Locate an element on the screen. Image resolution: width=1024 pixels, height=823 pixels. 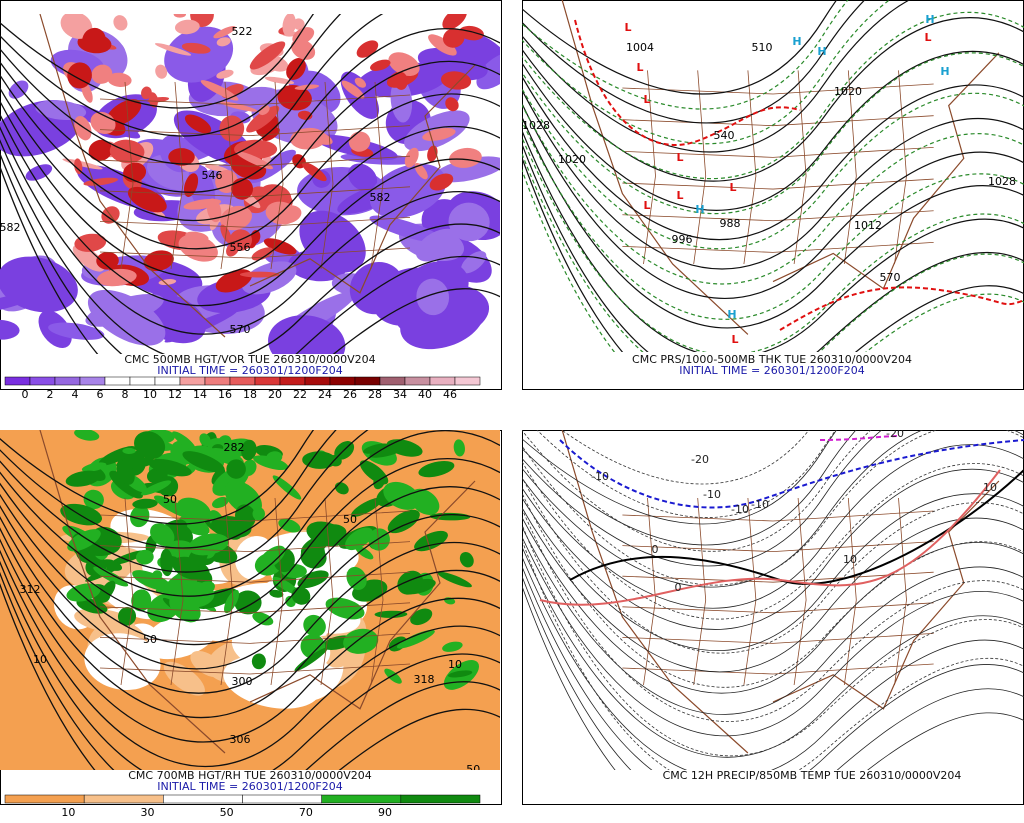
initial-time: INITIAL TIME = 260301/1200F204 is located at coordinates (249, 786).